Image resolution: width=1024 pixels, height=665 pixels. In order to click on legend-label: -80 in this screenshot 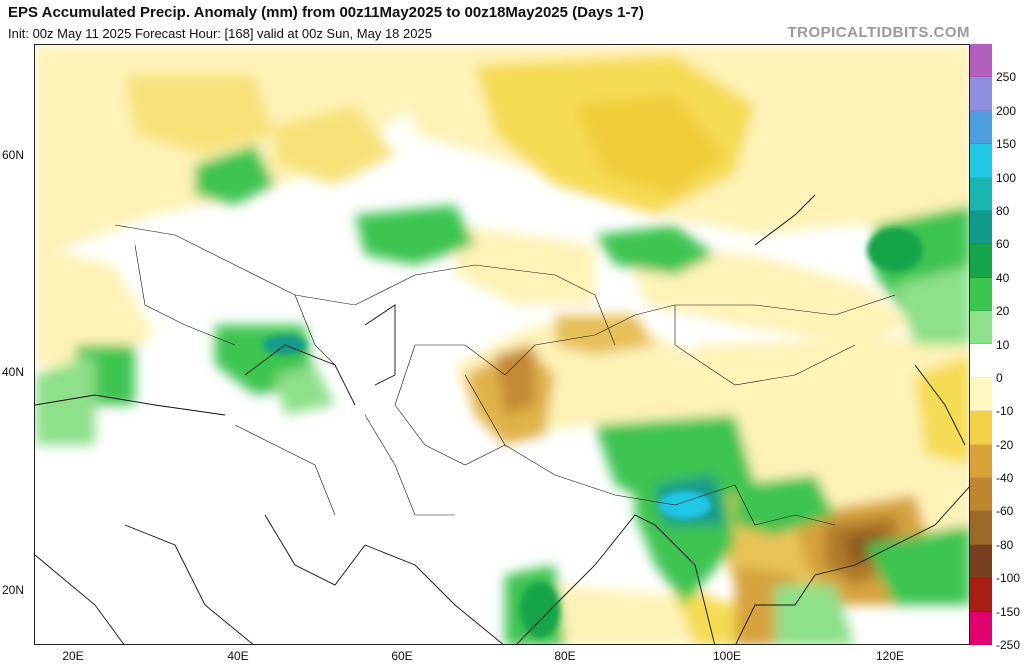, I will do `click(1005, 544)`.